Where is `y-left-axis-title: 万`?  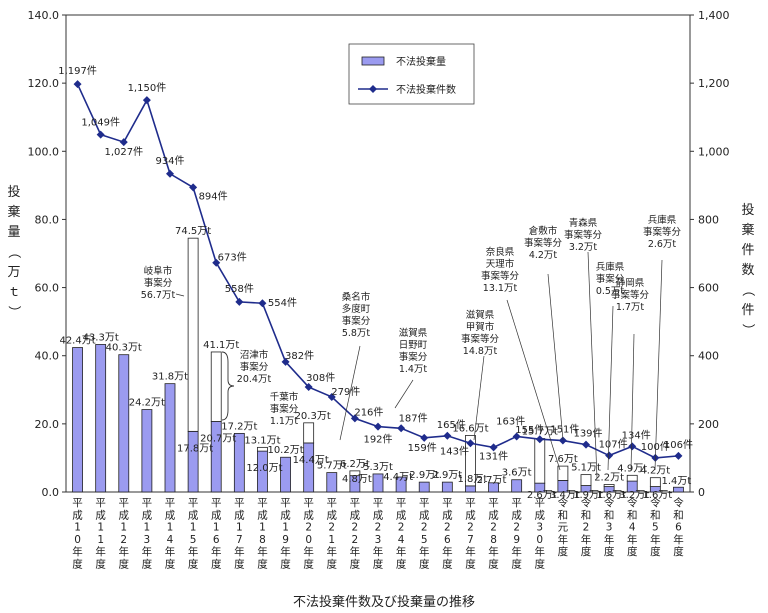
y-left-axis-title: 万 is located at coordinates (13, 272).